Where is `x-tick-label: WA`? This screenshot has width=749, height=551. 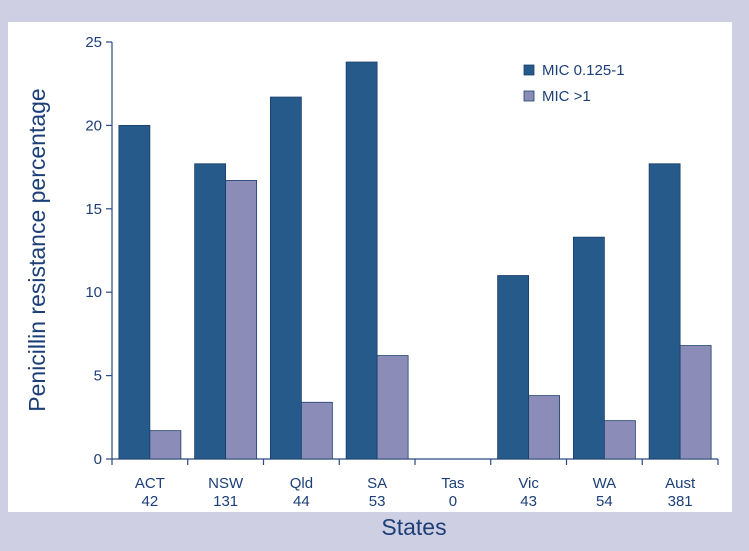
x-tick-label: WA is located at coordinates (605, 483).